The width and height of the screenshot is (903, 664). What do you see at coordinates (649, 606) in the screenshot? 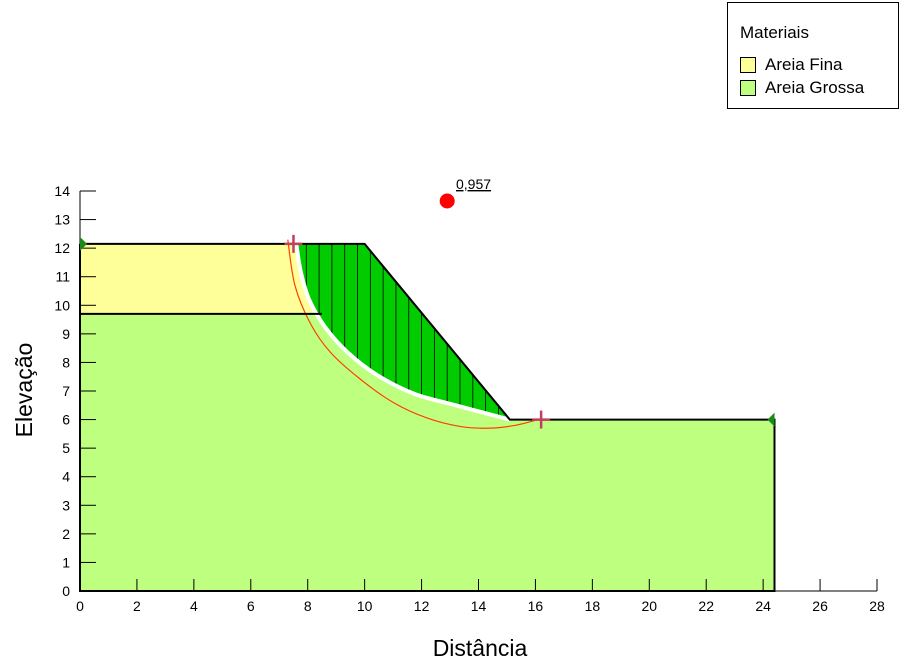
I see `x-tick-label-10: 20` at bounding box center [649, 606].